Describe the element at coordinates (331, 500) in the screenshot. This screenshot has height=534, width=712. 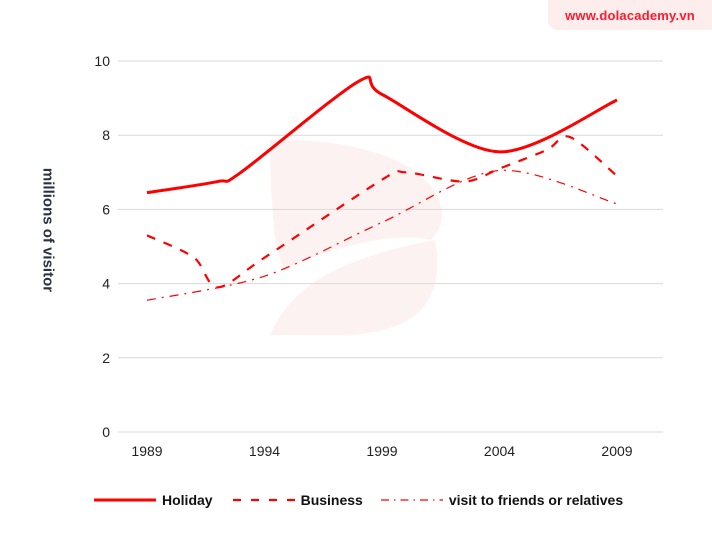
I see `legend-label: Business` at that location.